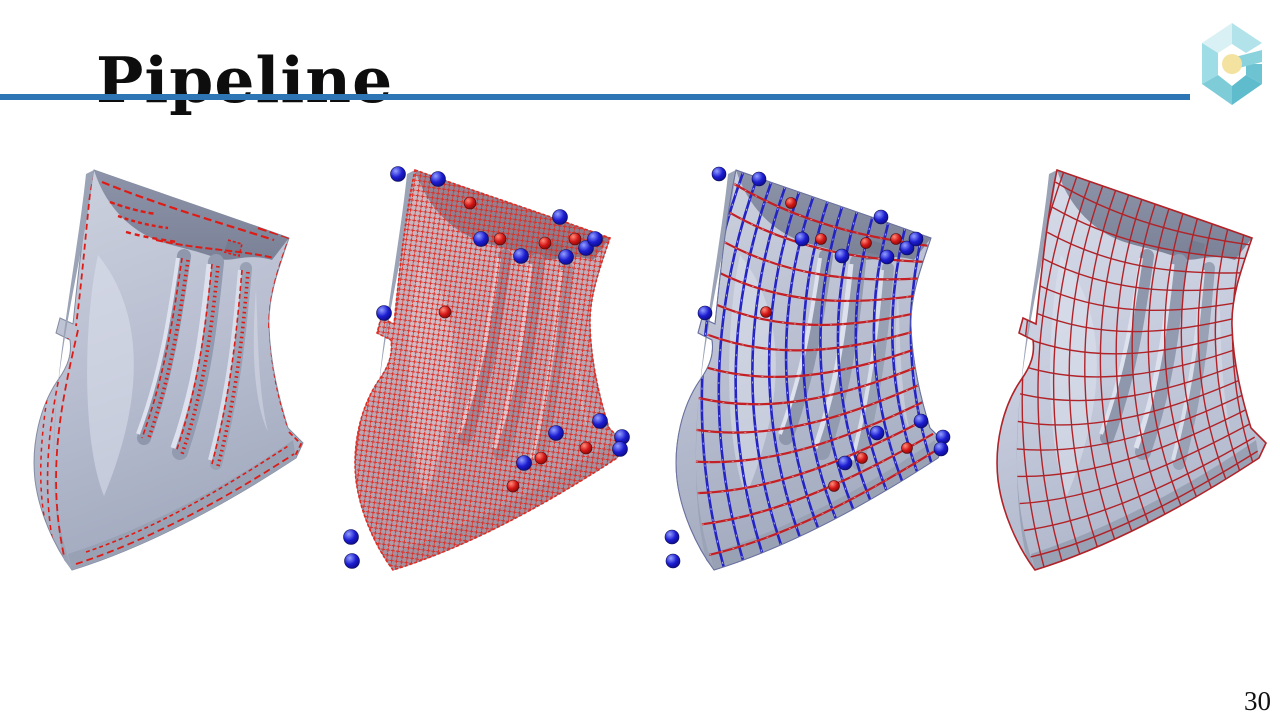 Image resolution: width=1280 pixels, height=718 pixels. Describe the element at coordinates (1247, 90) in the screenshot. I see `logo-facet-bottom-right` at that location.